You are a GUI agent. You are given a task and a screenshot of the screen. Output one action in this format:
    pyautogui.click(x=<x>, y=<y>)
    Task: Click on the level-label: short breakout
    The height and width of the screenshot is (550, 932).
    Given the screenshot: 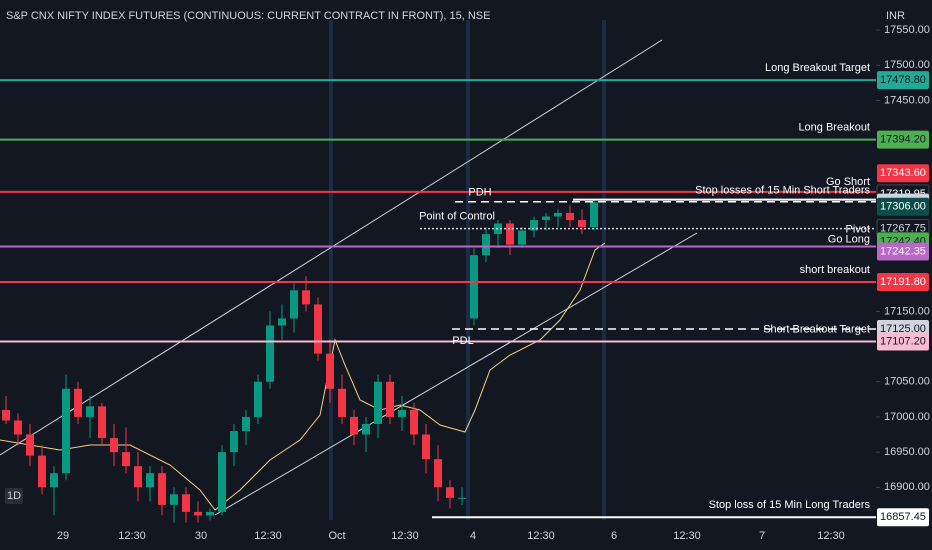 What is the action you would take?
    pyautogui.click(x=835, y=270)
    